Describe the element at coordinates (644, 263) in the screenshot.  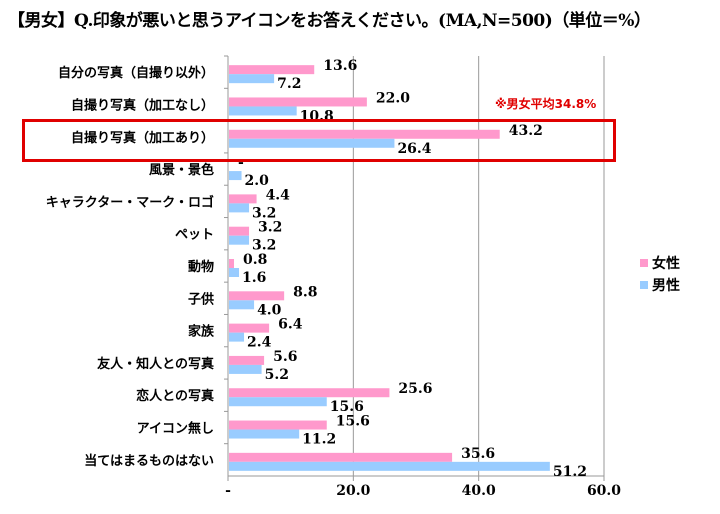
I see `legend-swatch-female` at that location.